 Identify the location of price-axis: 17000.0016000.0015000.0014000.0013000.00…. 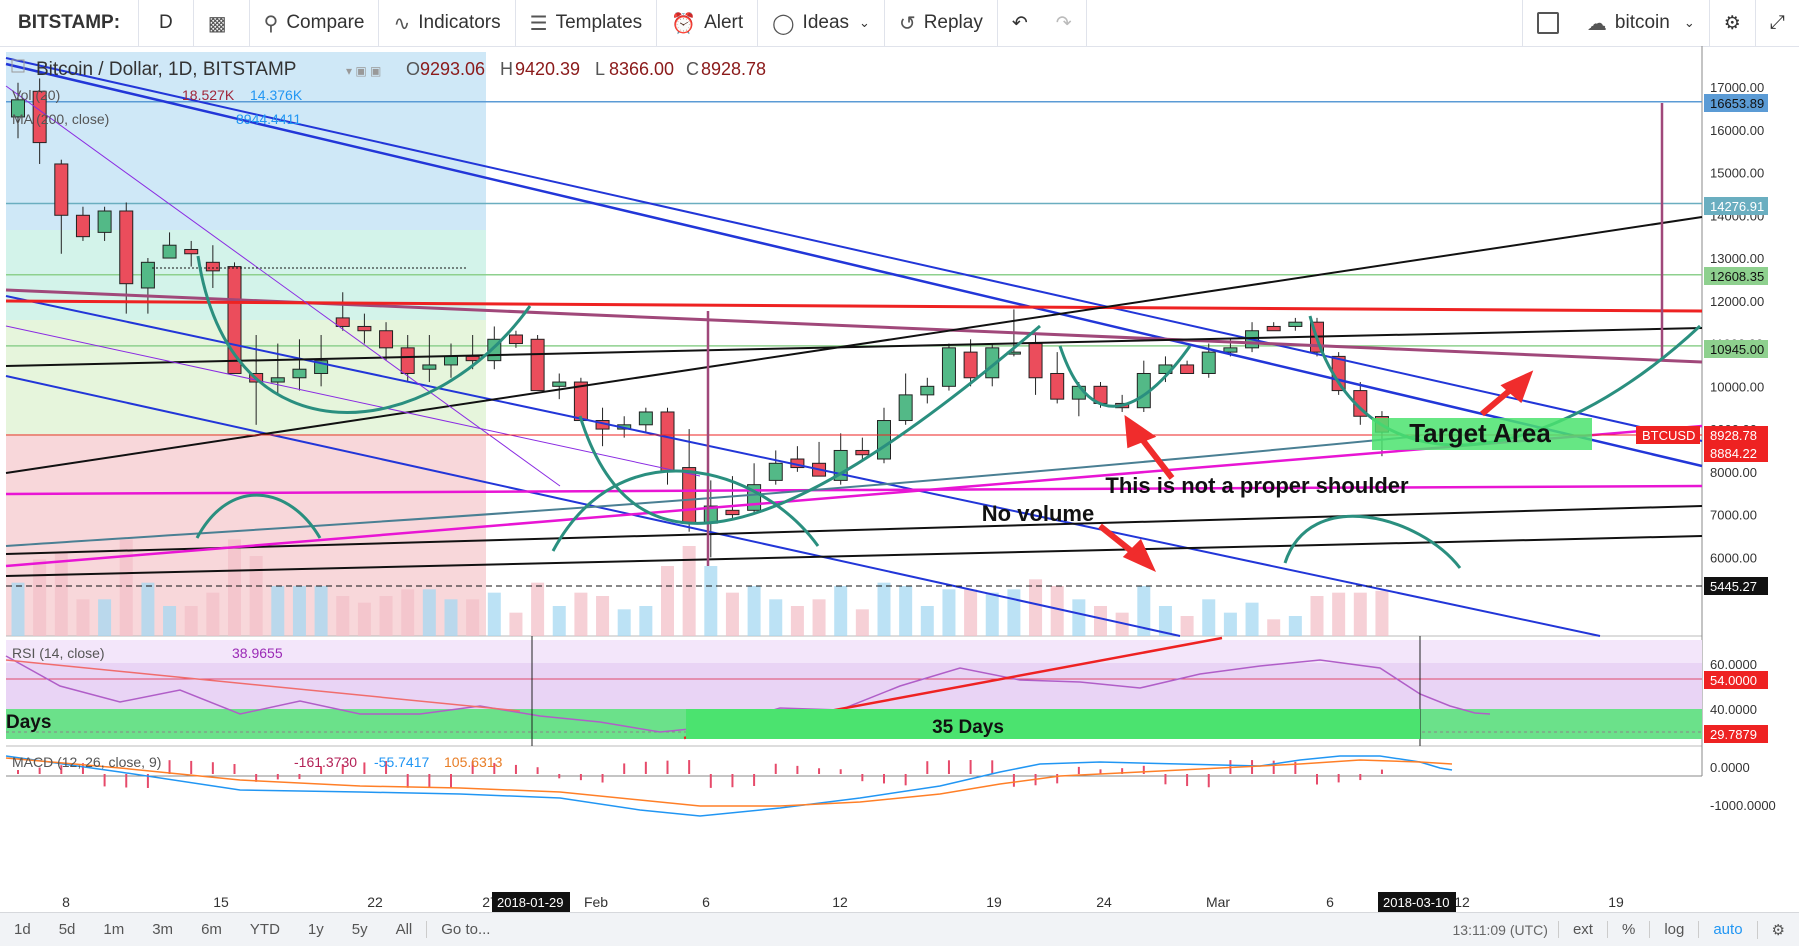
(1737, 322).